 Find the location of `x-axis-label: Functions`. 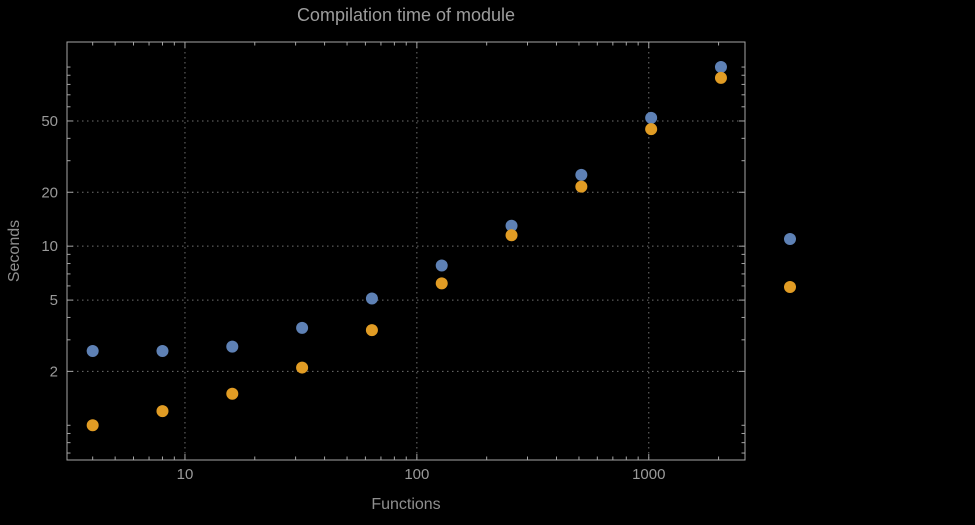

x-axis-label: Functions is located at coordinates (406, 504).